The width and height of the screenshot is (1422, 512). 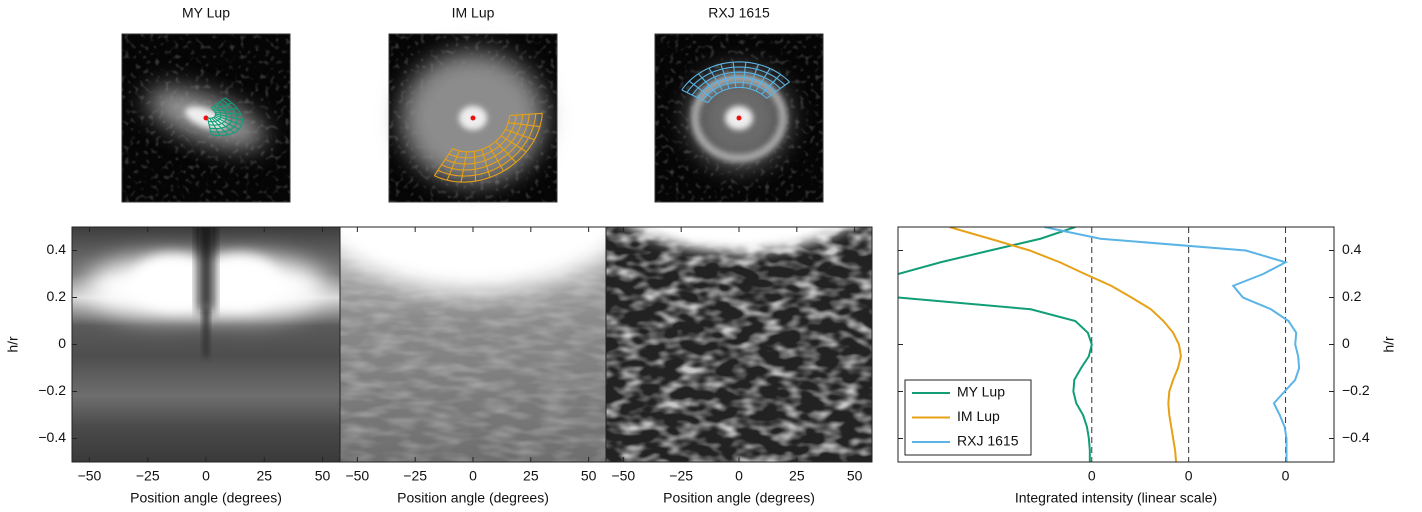 I want to click on thumbnail-ring, so click(x=739, y=118).